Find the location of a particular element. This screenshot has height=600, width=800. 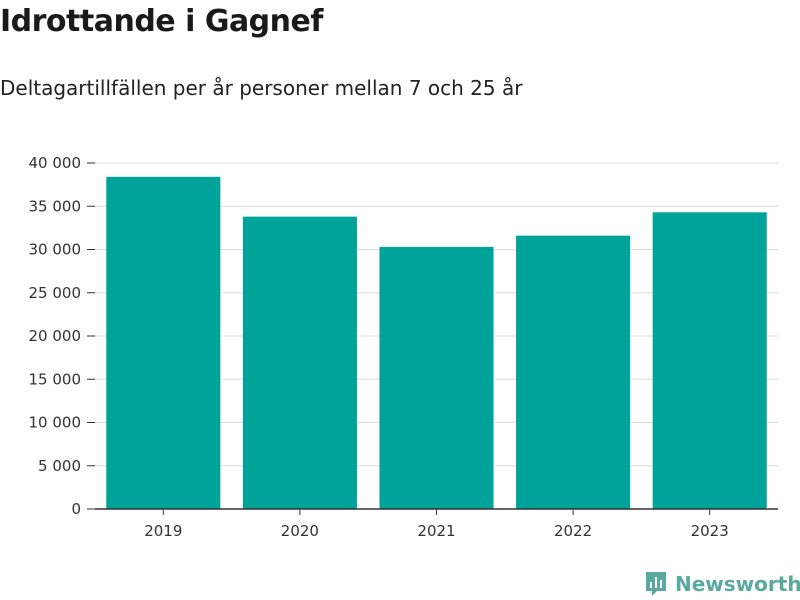

x-axis-ticks: 2019 2020 2021 2022 2023 is located at coordinates (436, 524).